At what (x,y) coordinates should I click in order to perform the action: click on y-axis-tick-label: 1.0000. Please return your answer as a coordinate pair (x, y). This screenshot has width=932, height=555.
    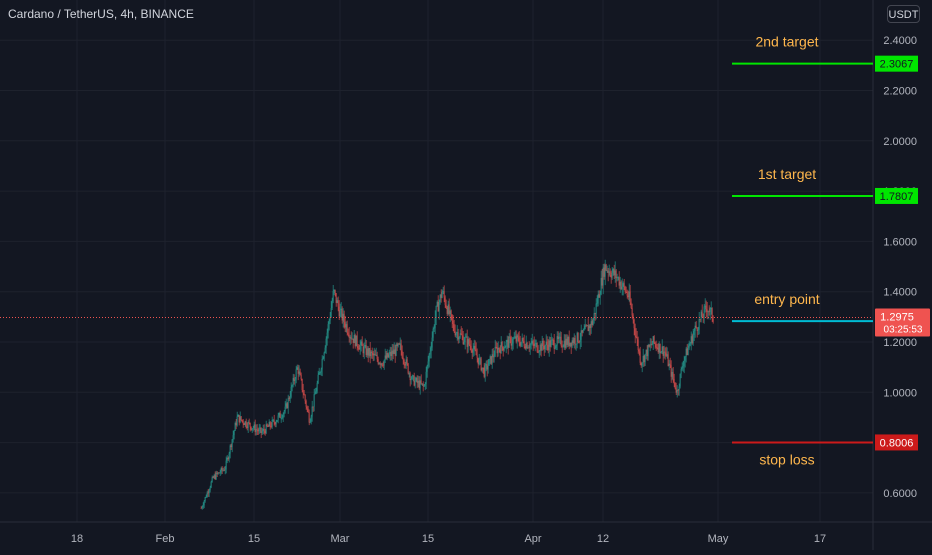
    Looking at the image, I should click on (900, 393).